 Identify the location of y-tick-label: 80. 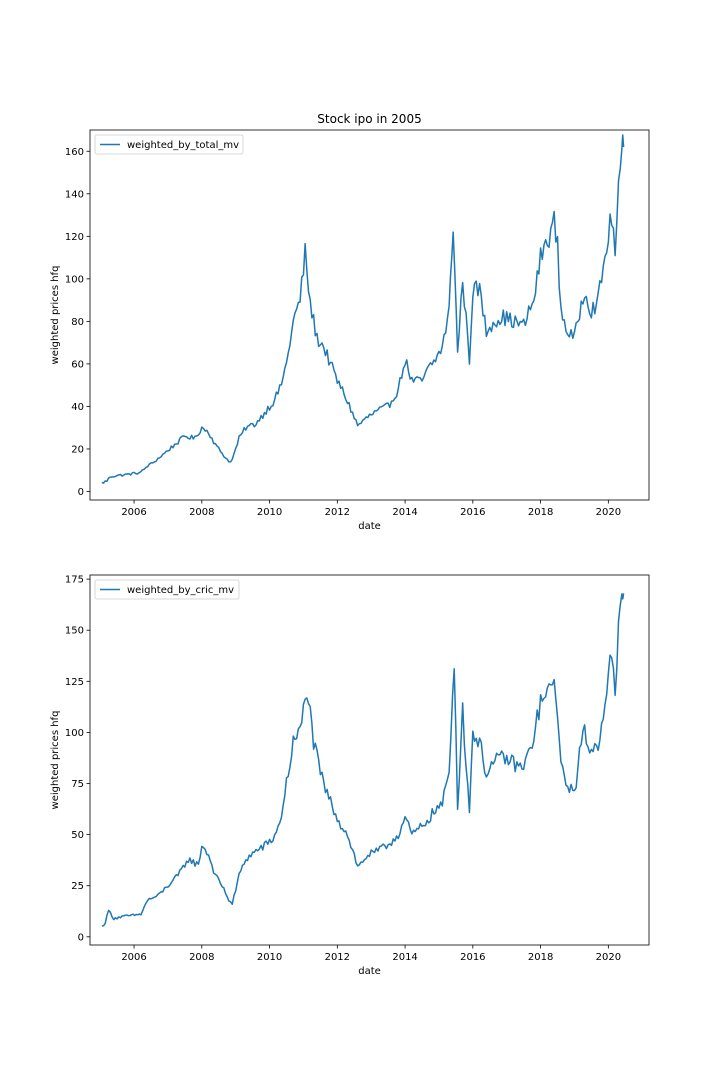
(77, 322).